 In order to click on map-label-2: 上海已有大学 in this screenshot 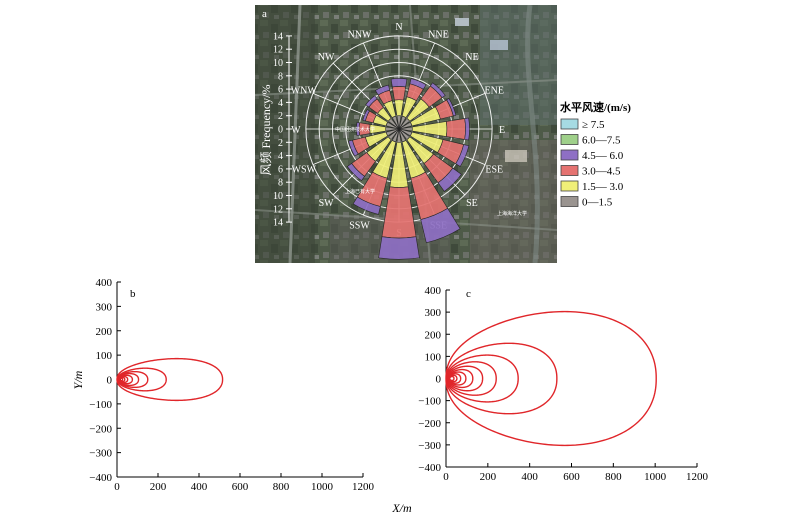, I will do `click(360, 191)`.